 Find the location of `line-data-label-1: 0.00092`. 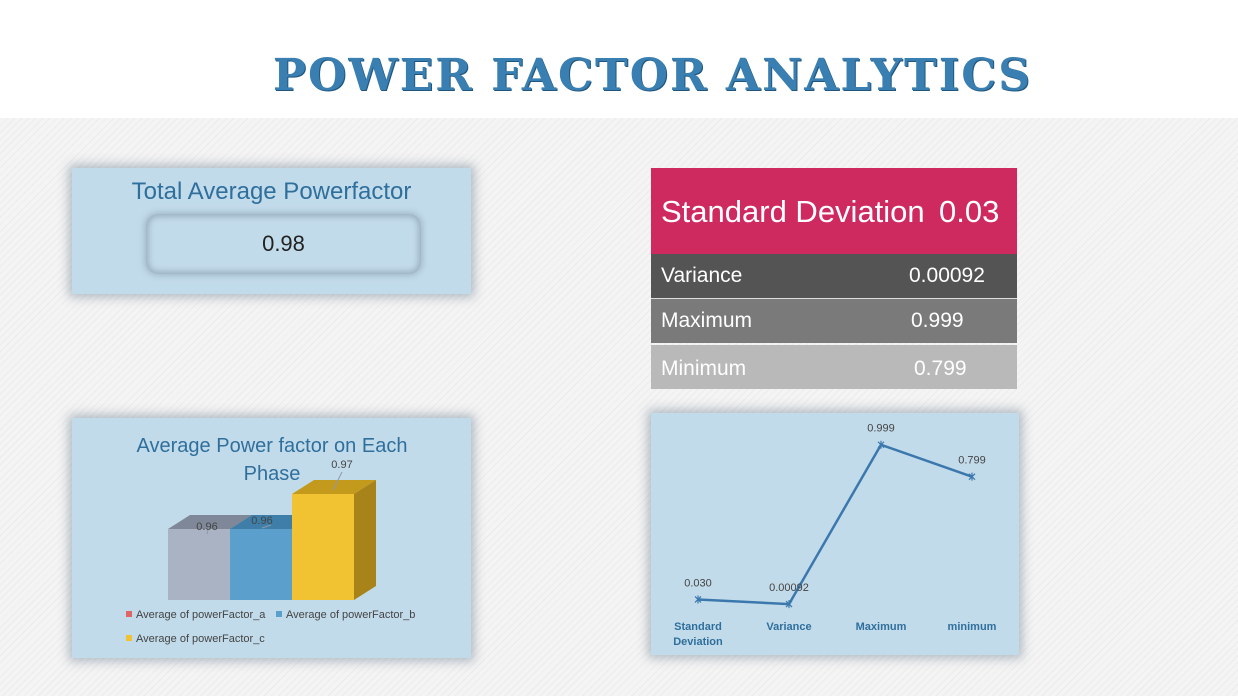

line-data-label-1: 0.00092 is located at coordinates (789, 588).